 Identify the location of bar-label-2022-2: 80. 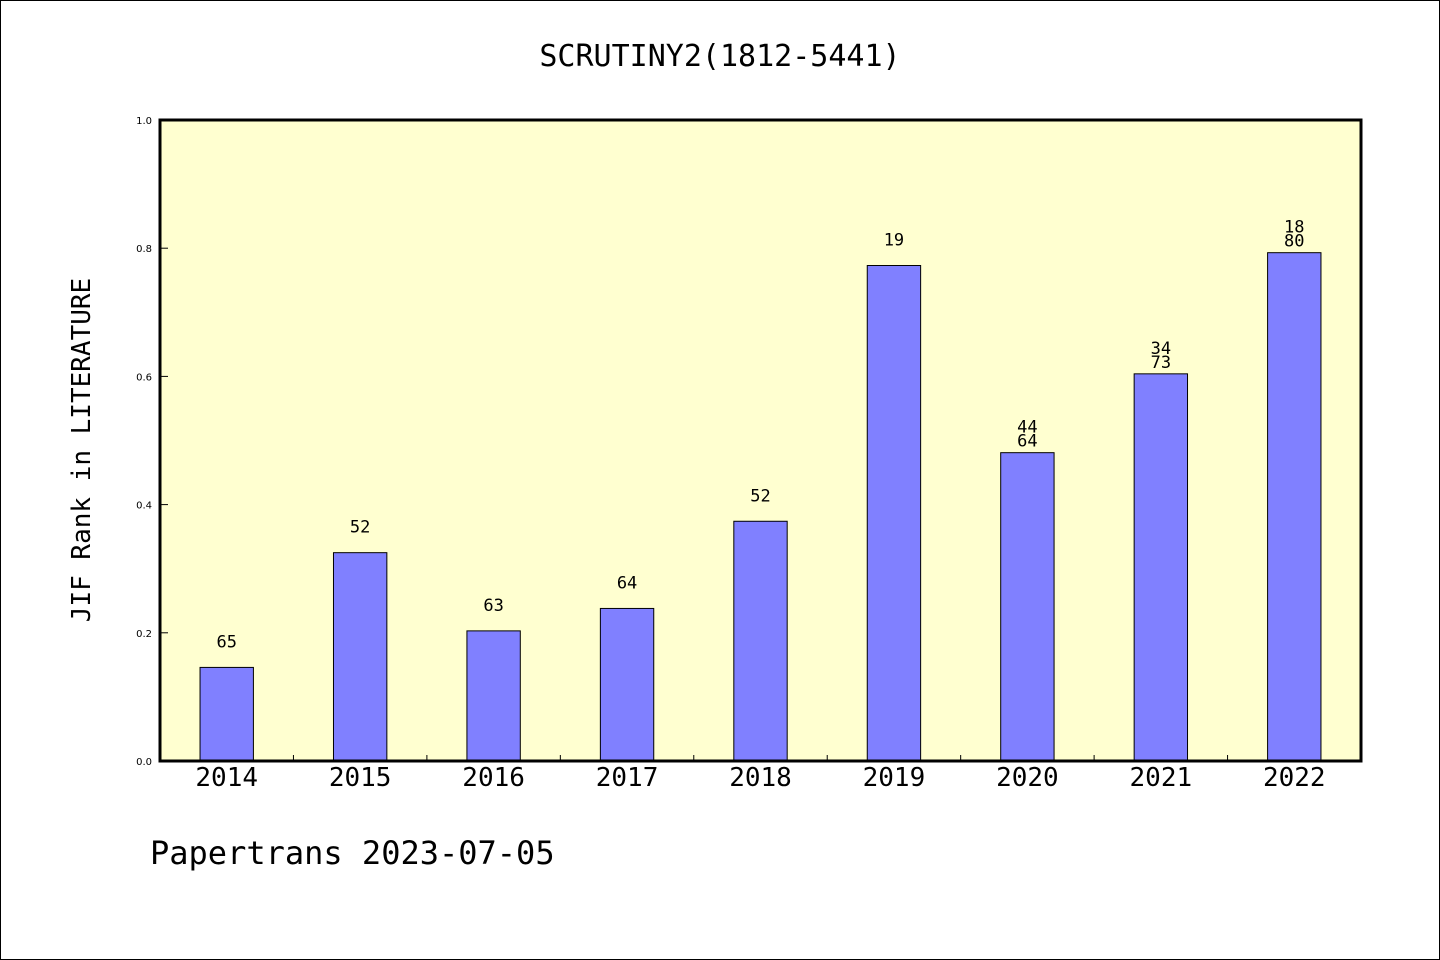
(1294, 242).